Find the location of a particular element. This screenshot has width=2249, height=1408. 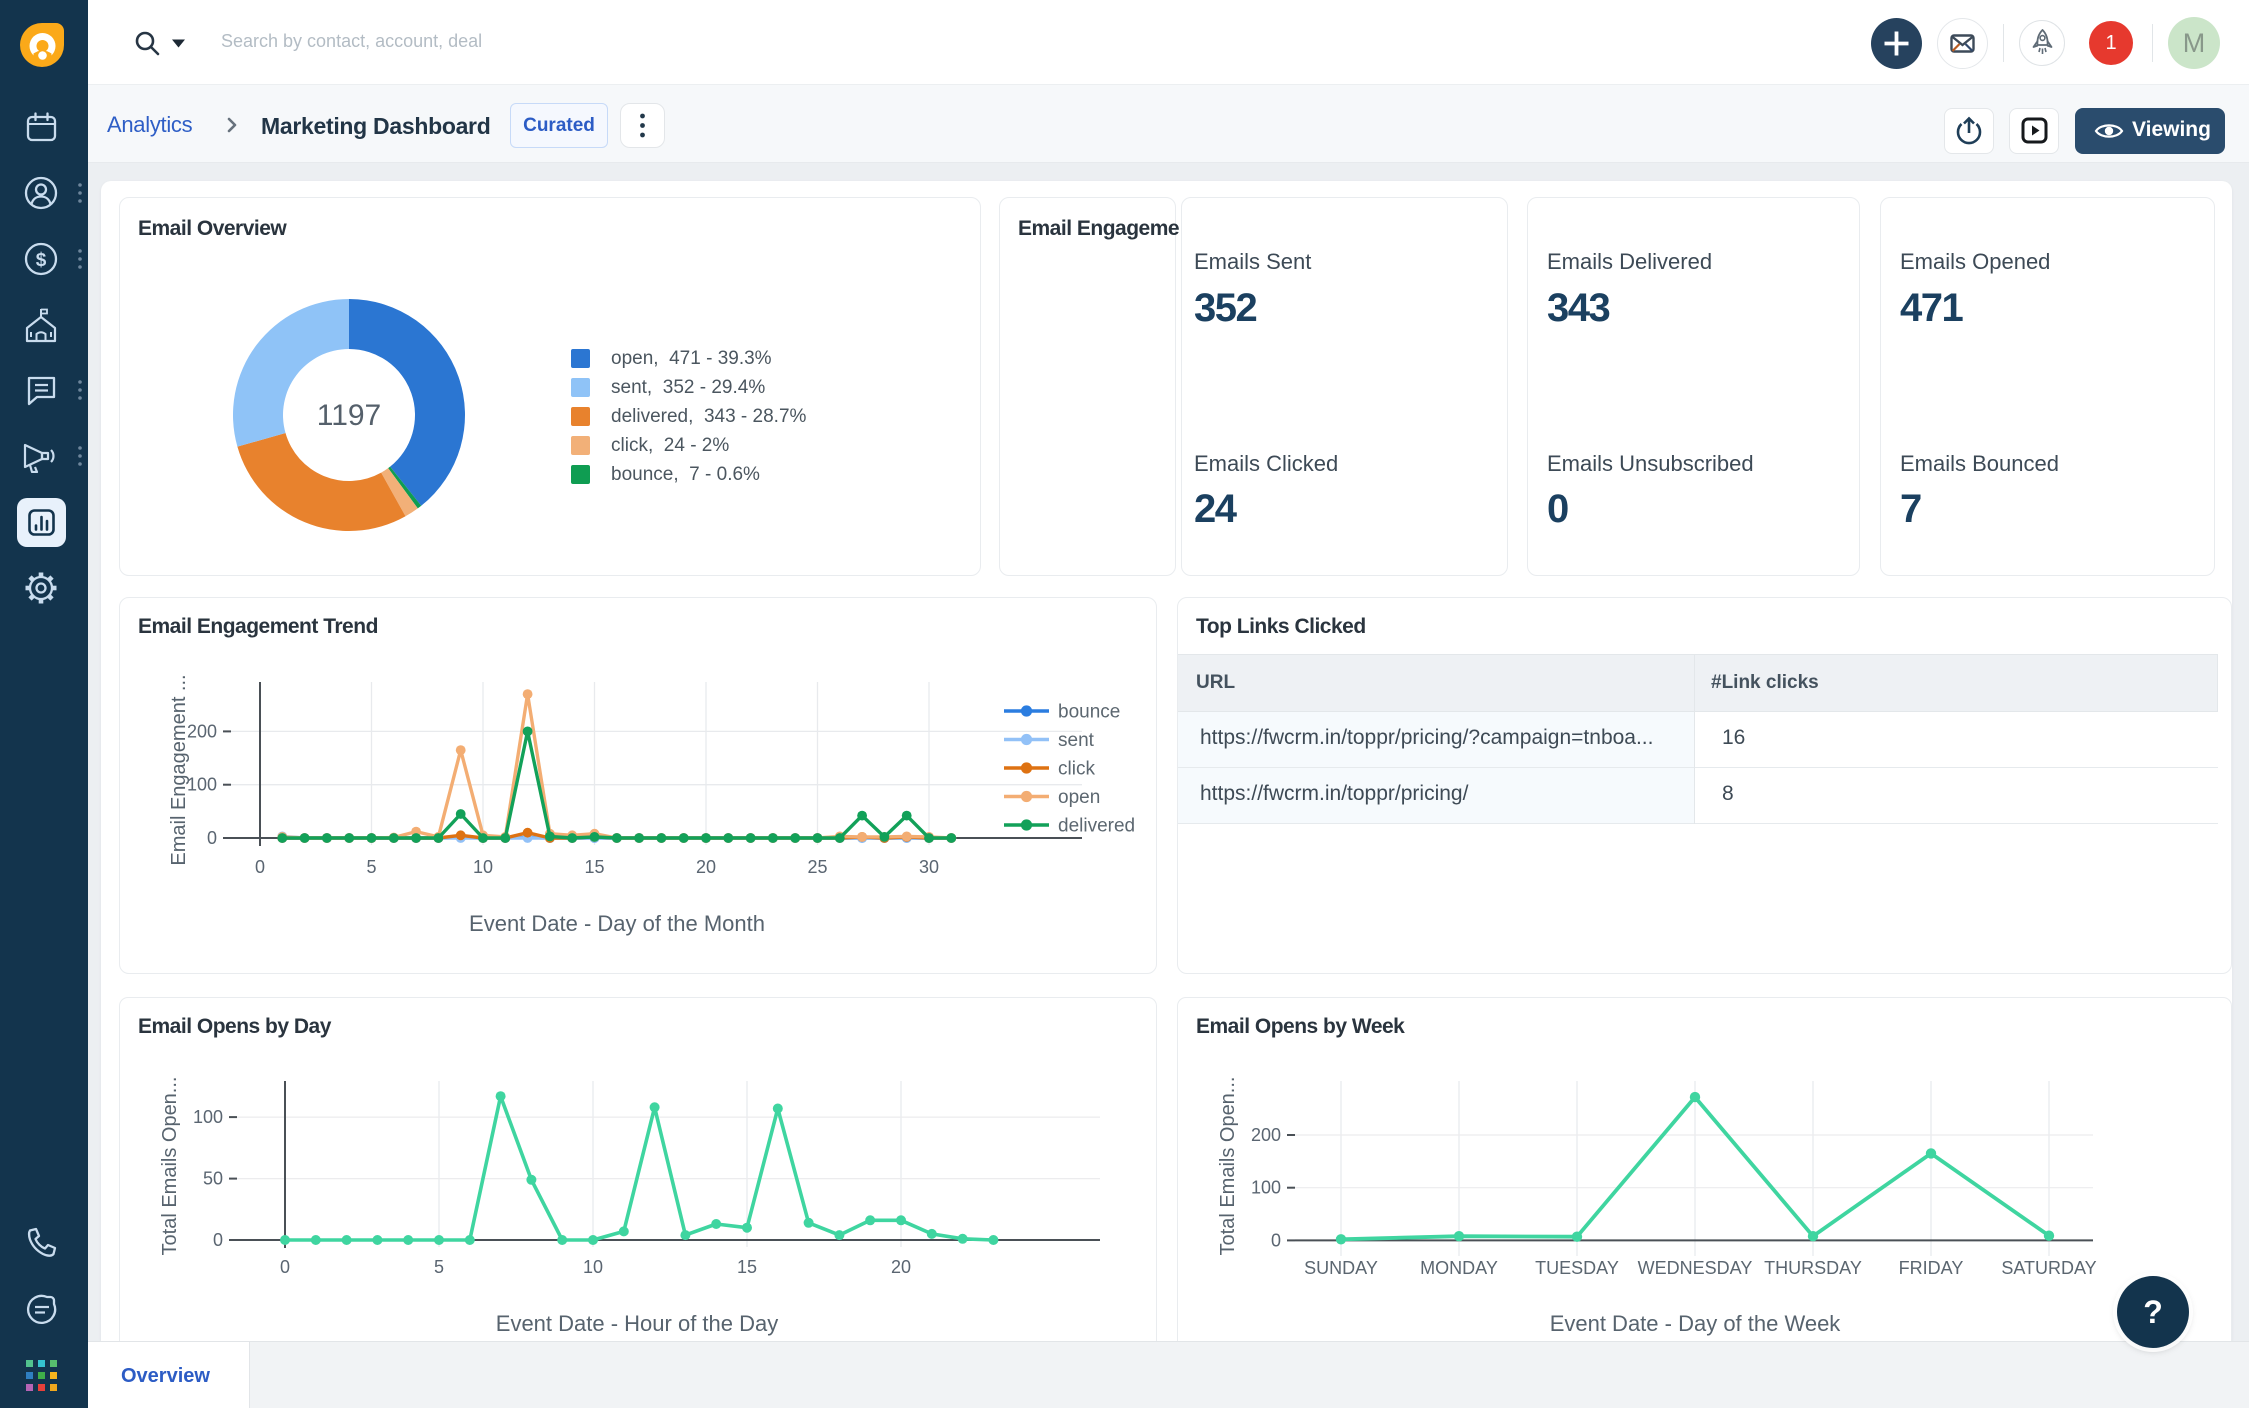

svg-text: Event Date - Day of the Week is located at coordinates (1696, 1323).